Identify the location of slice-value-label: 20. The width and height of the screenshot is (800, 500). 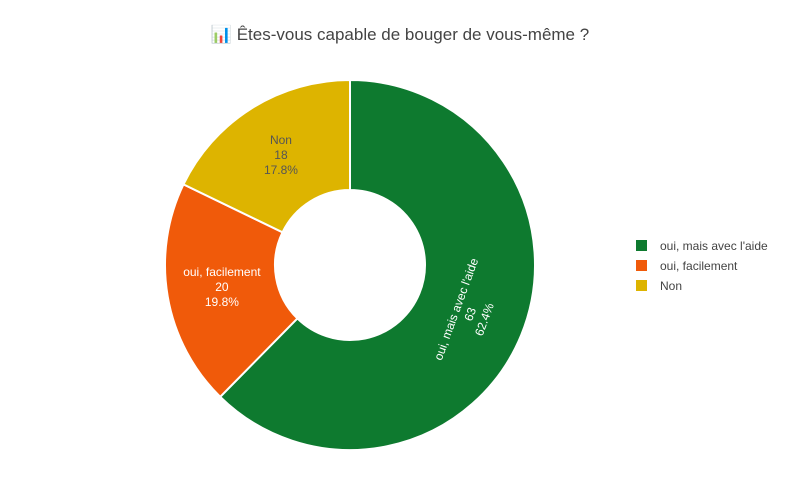
(222, 287).